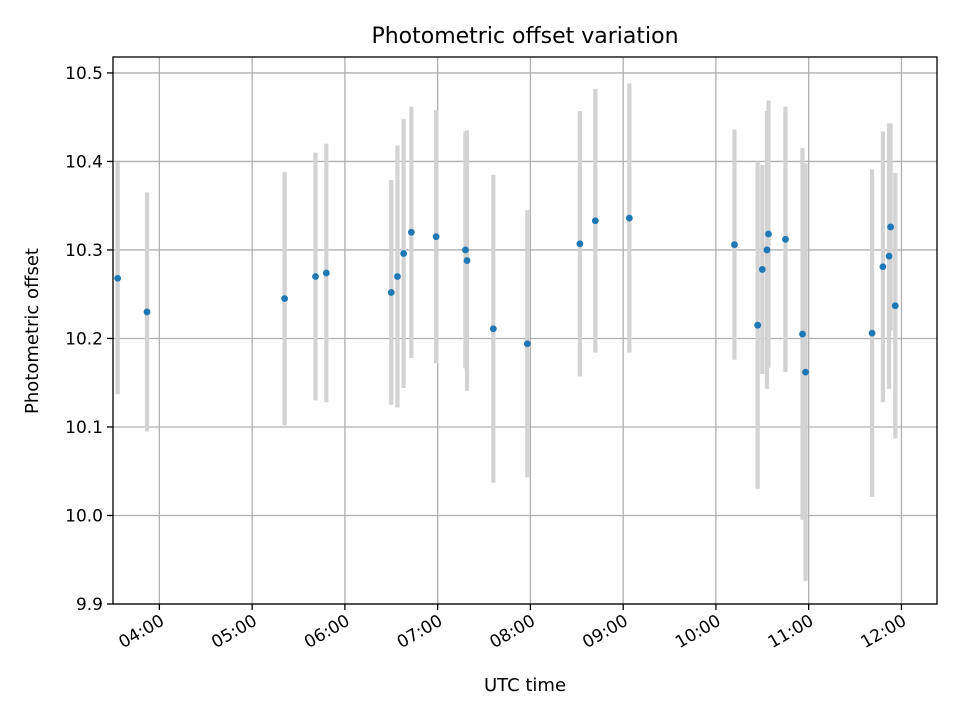  What do you see at coordinates (524, 36) in the screenshot?
I see `chart-title: Photometric offset variation` at bounding box center [524, 36].